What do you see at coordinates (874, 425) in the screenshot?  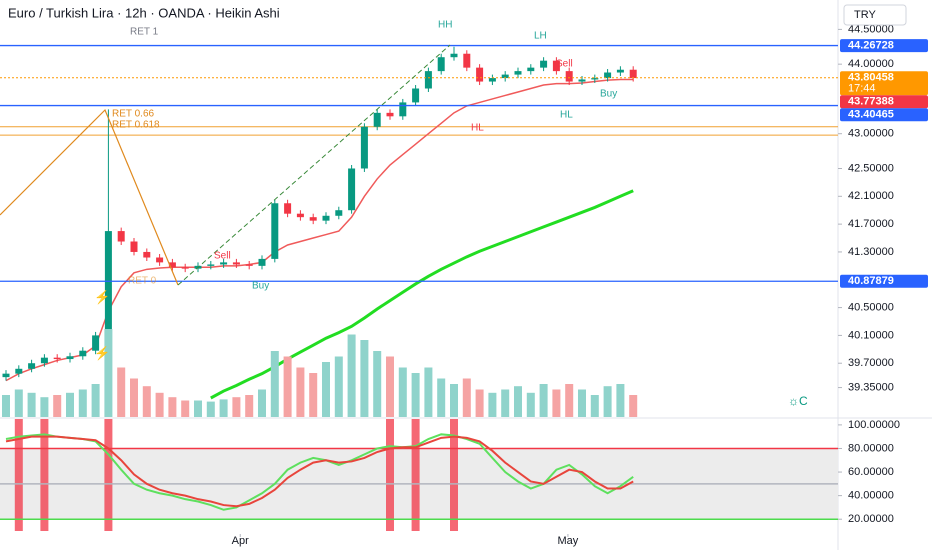 I see `y-tick-label: 100.00000` at bounding box center [874, 425].